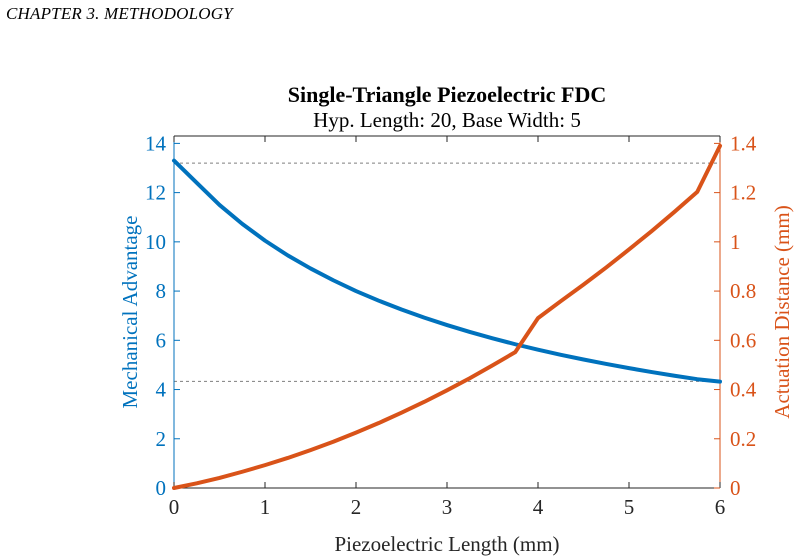 This screenshot has height=559, width=798. I want to click on y-right-tick-label: 0.2, so click(743, 439).